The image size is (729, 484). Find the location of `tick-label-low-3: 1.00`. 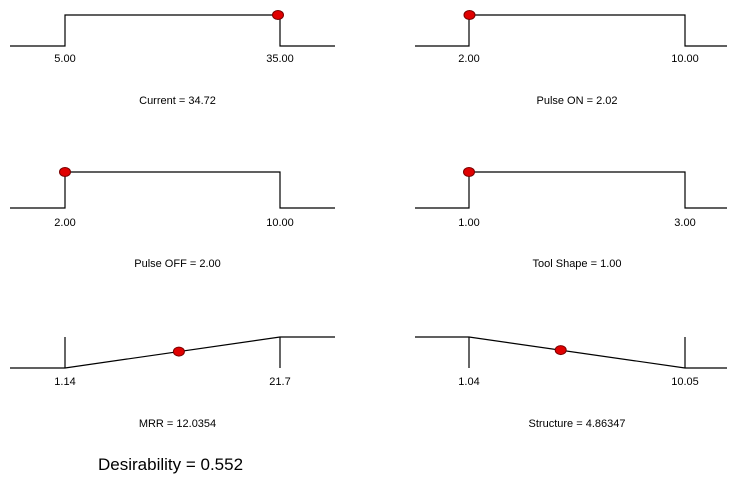

tick-label-low-3: 1.00 is located at coordinates (468, 223).